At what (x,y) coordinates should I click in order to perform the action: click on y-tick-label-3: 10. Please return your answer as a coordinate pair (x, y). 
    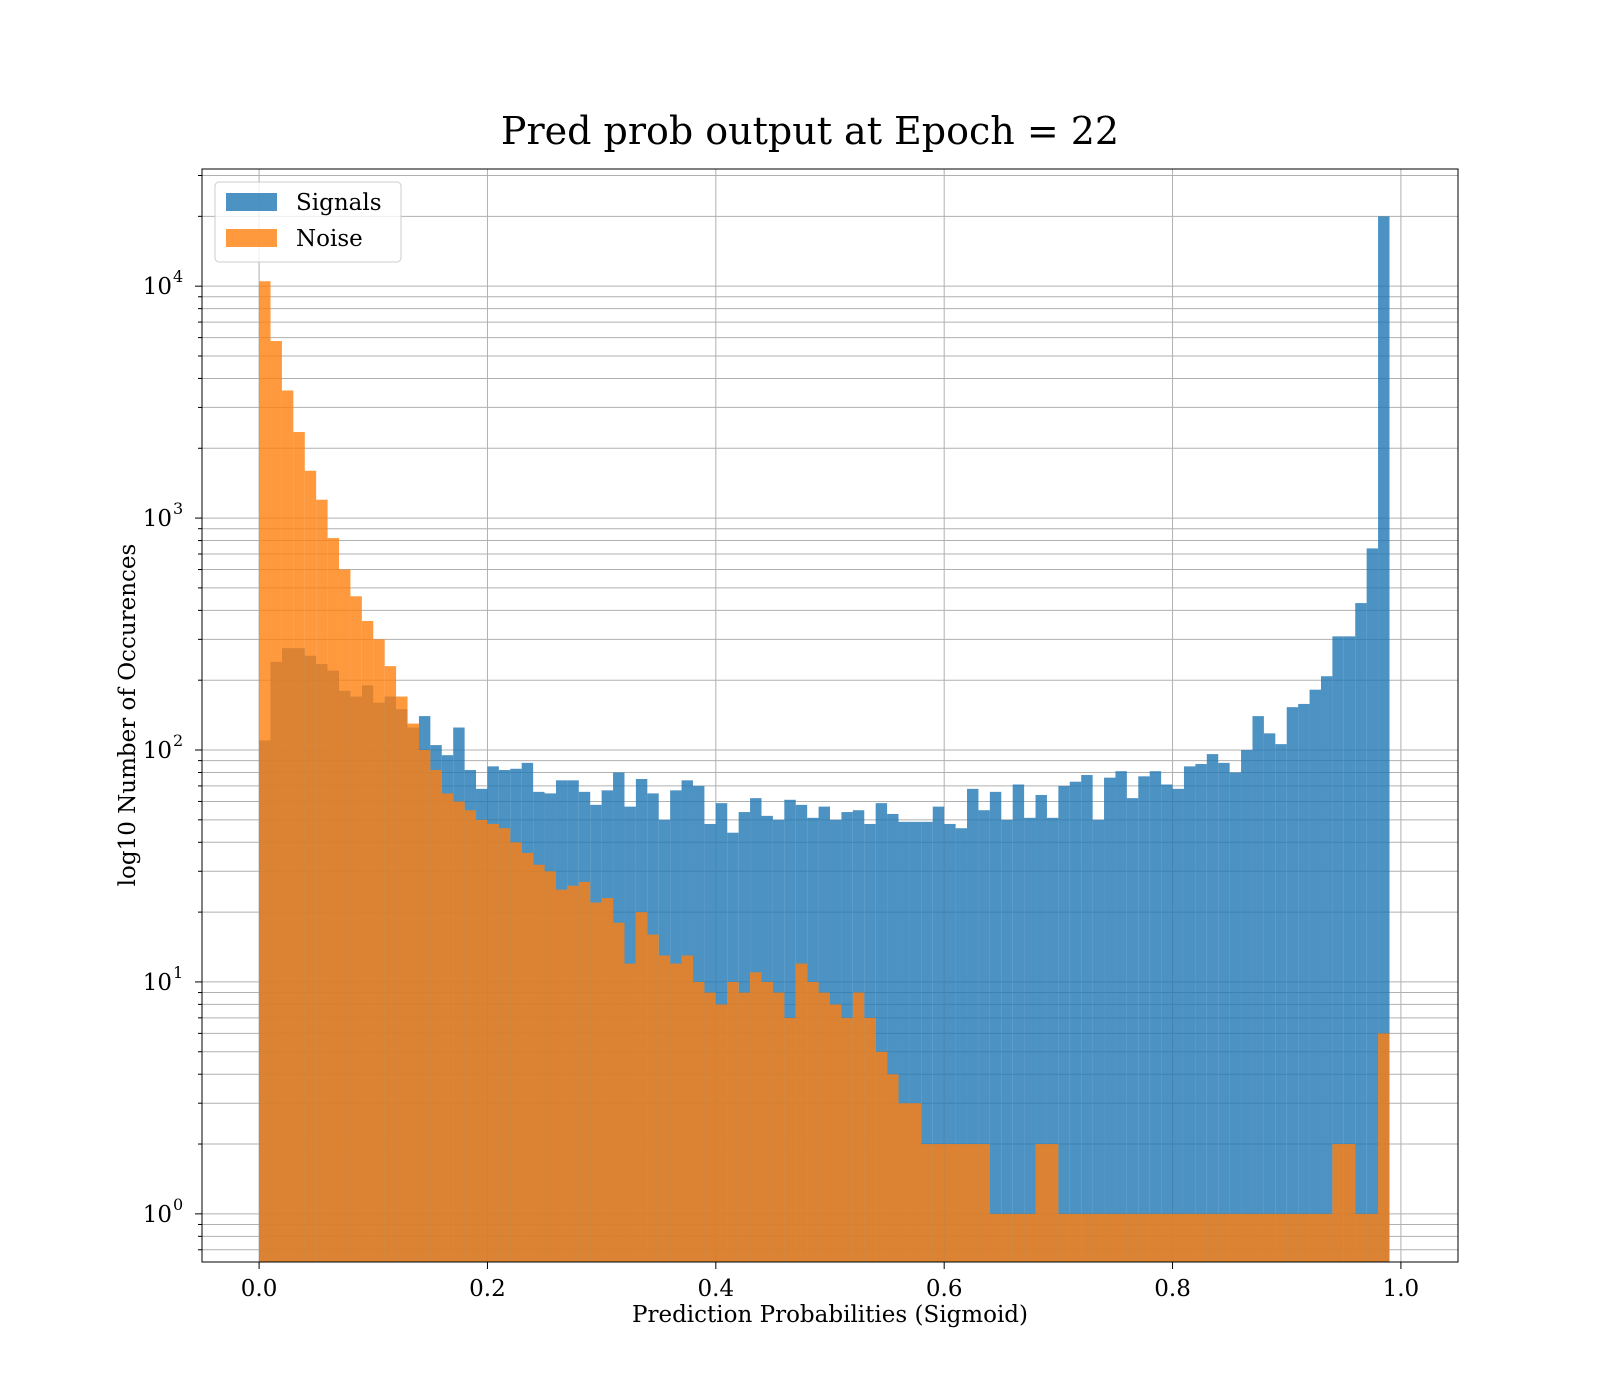
    Looking at the image, I should click on (157, 519).